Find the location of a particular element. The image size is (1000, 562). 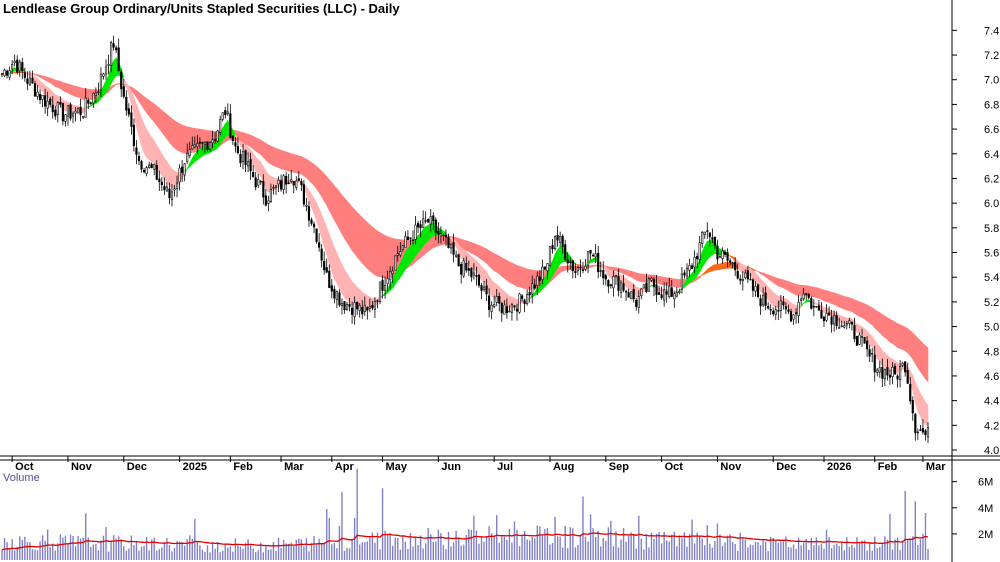

time-tick-label: Feb is located at coordinates (888, 467).